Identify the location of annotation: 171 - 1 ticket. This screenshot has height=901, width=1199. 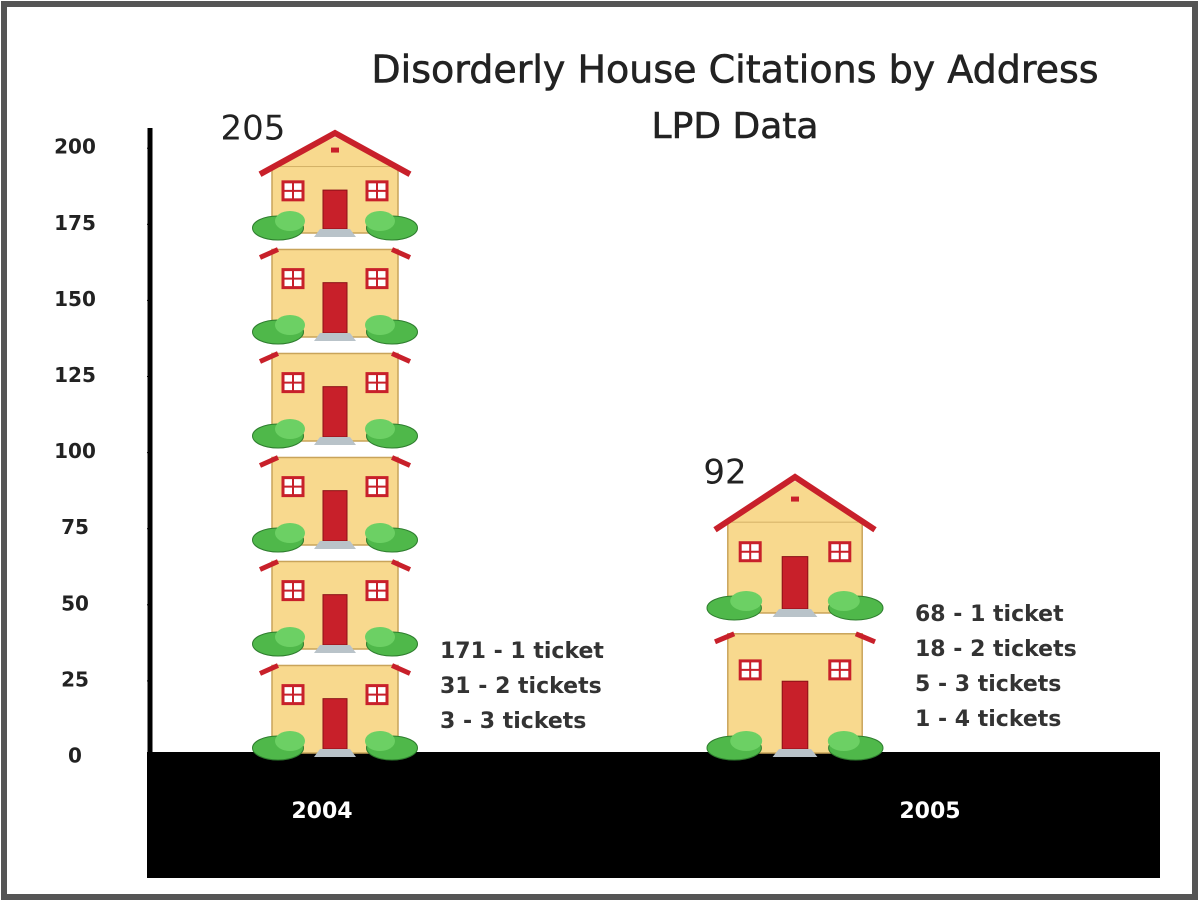
(522, 651).